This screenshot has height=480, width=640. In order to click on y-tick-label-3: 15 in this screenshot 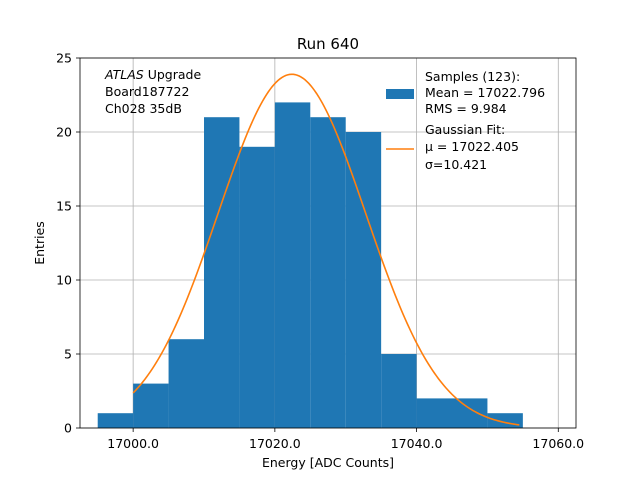, I will do `click(64, 206)`.